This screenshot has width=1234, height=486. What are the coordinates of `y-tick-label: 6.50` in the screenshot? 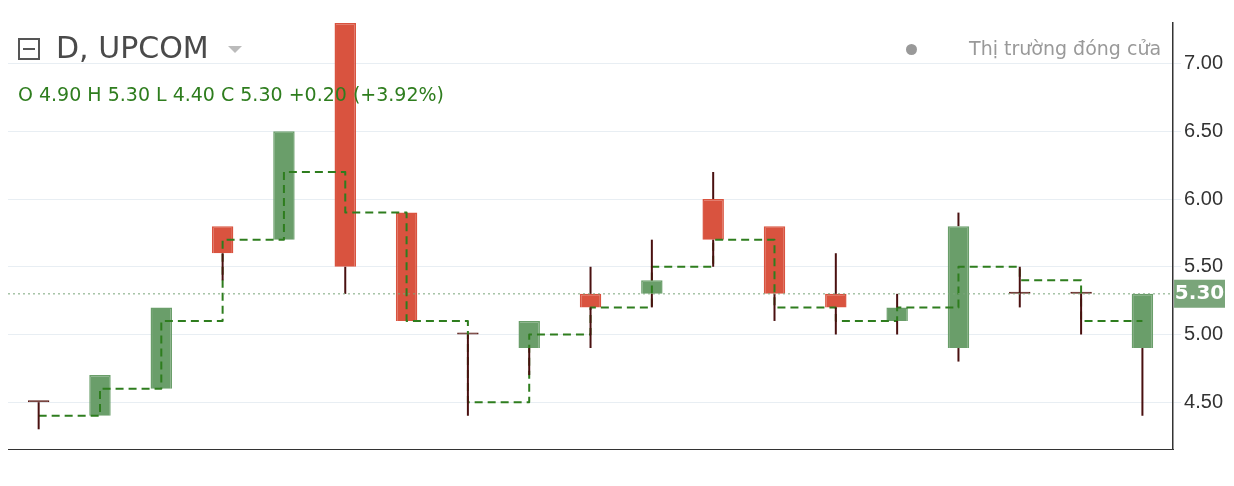 It's located at (1204, 129).